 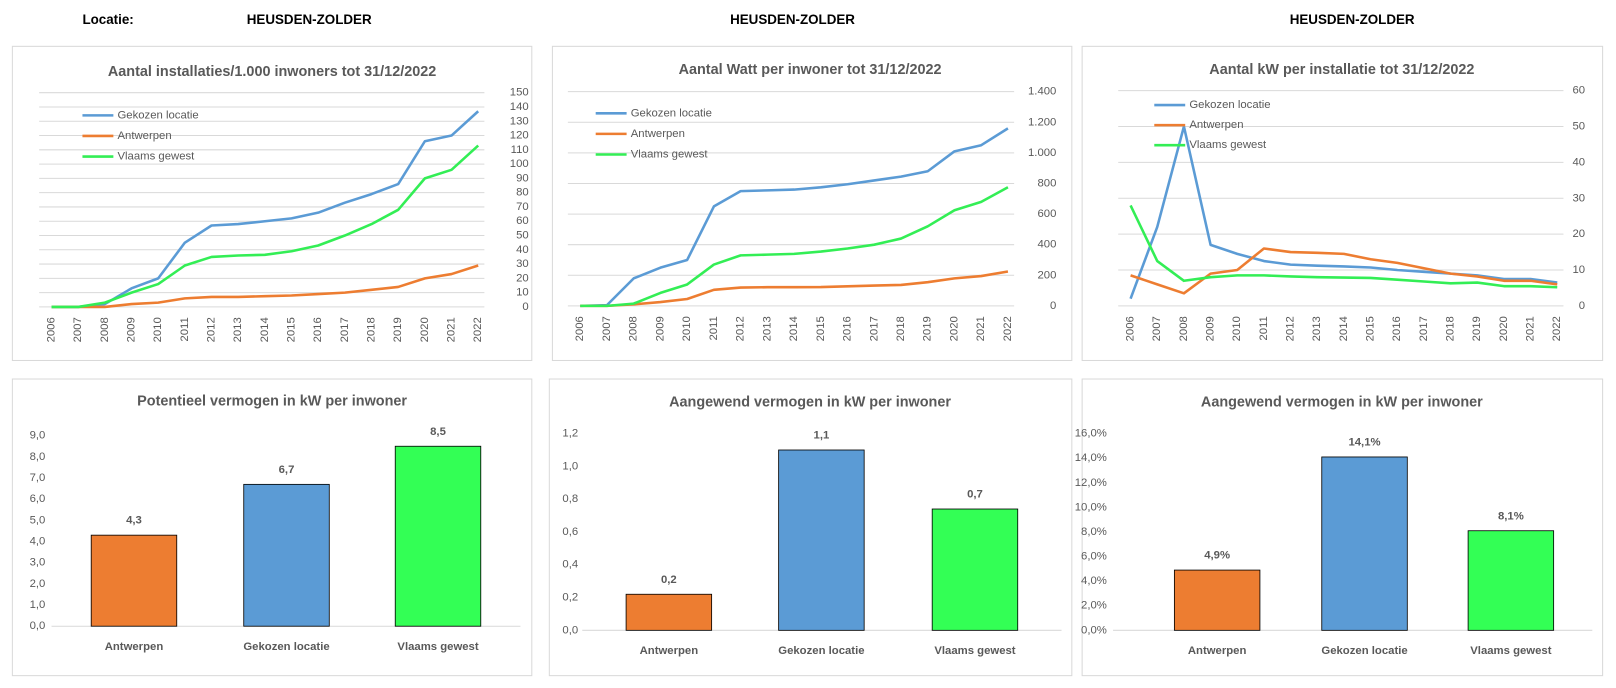 What do you see at coordinates (519, 107) in the screenshot?
I see `y-tick-label: 140` at bounding box center [519, 107].